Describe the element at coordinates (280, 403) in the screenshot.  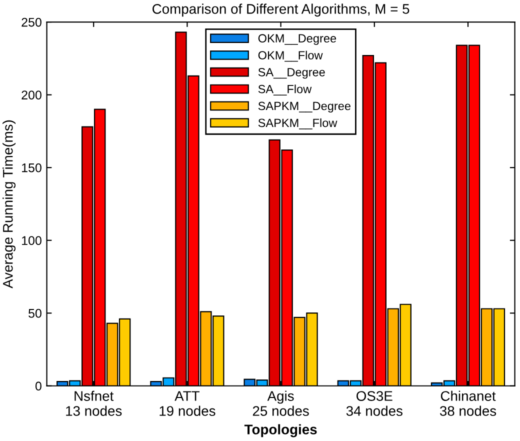
I see `x-tick-label: Agis 25 nodes` at that location.